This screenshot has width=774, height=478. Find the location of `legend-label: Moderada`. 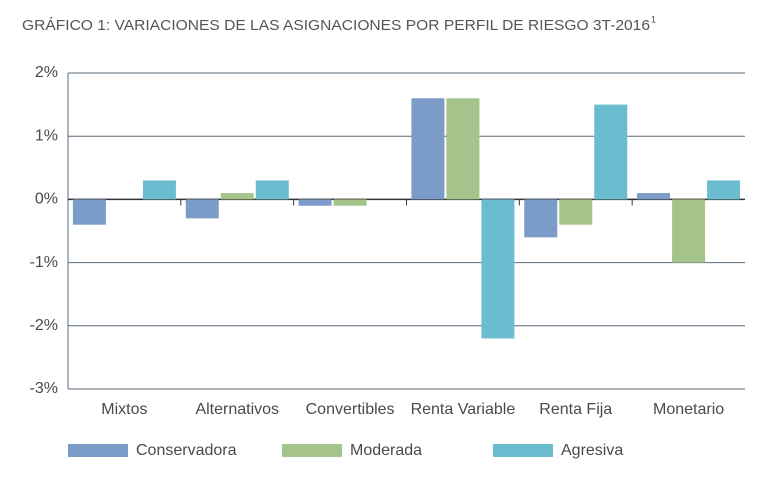

legend-label: Moderada is located at coordinates (386, 450).